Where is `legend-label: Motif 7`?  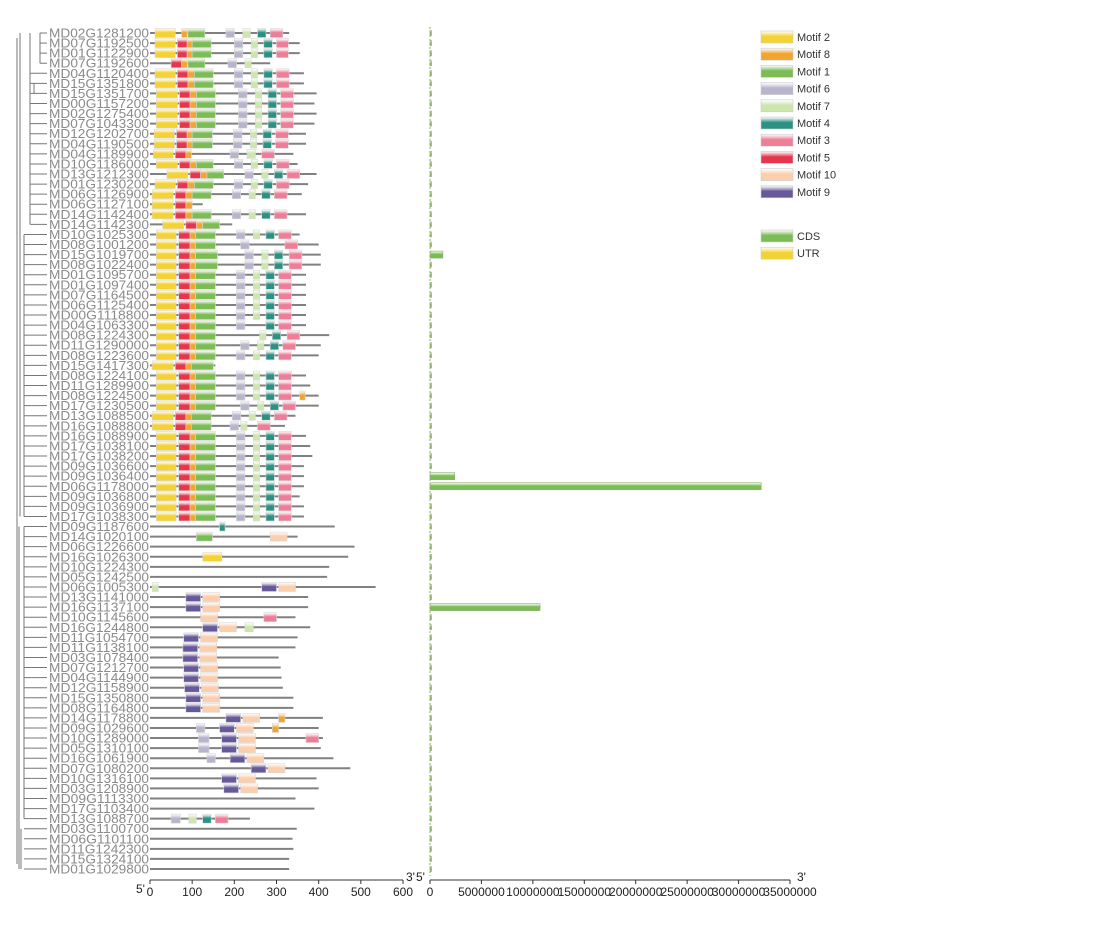
legend-label: Motif 7 is located at coordinates (813, 107).